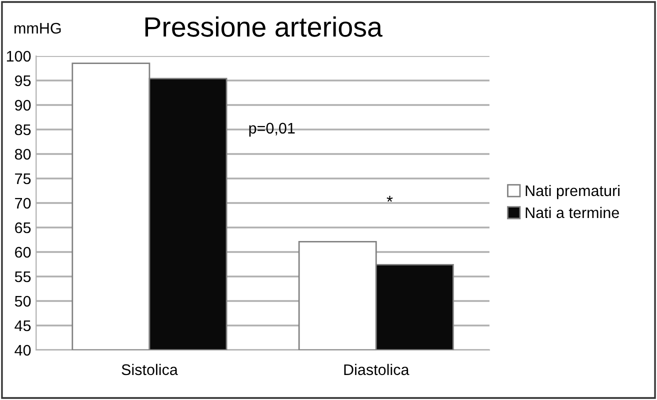  What do you see at coordinates (22, 154) in the screenshot?
I see `y-tick-label: 80` at bounding box center [22, 154].